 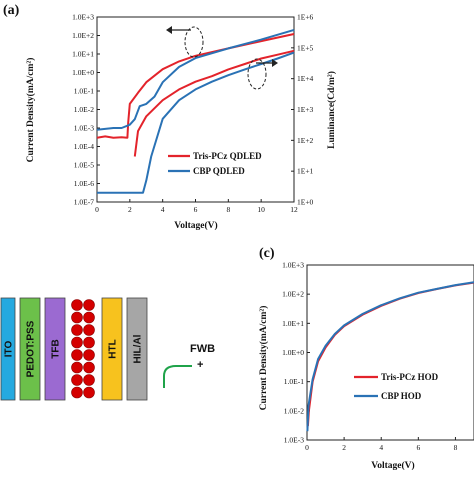 I want to click on panel-c-label: (c), so click(x=267, y=253).